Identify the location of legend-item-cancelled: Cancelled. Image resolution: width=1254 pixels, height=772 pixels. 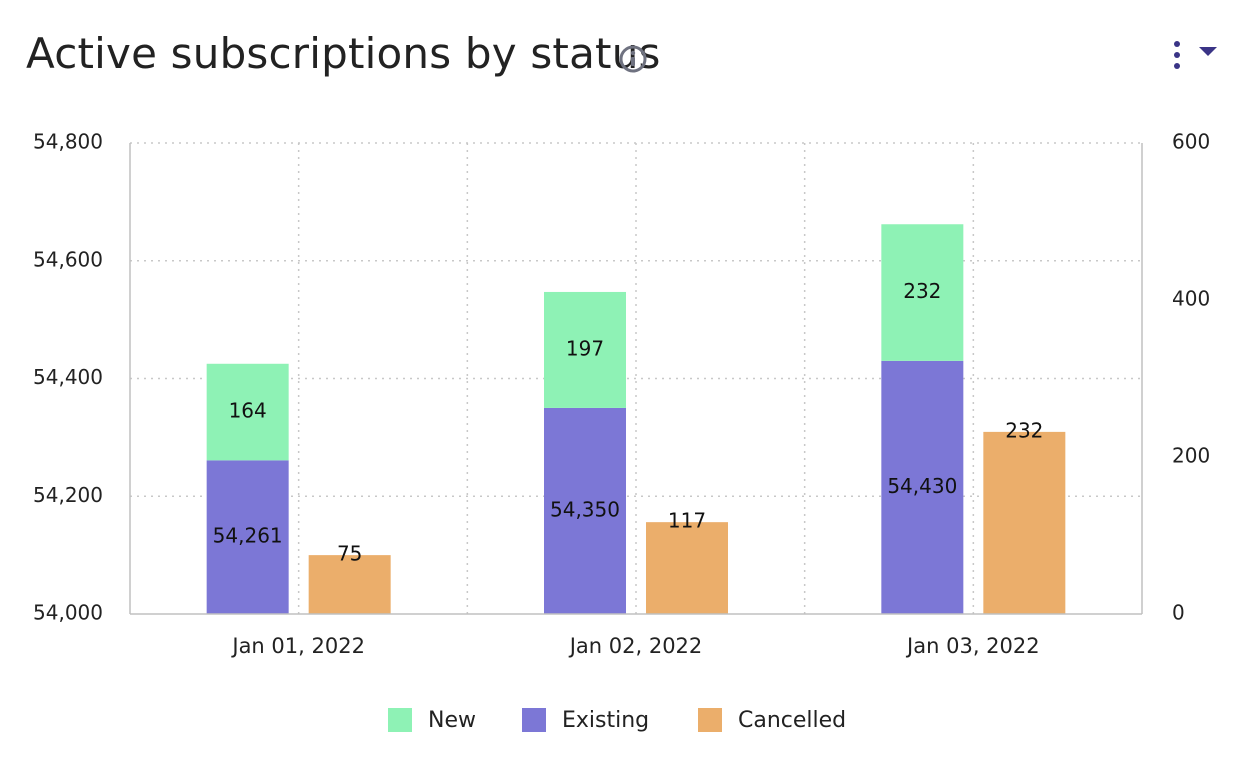
(772, 720).